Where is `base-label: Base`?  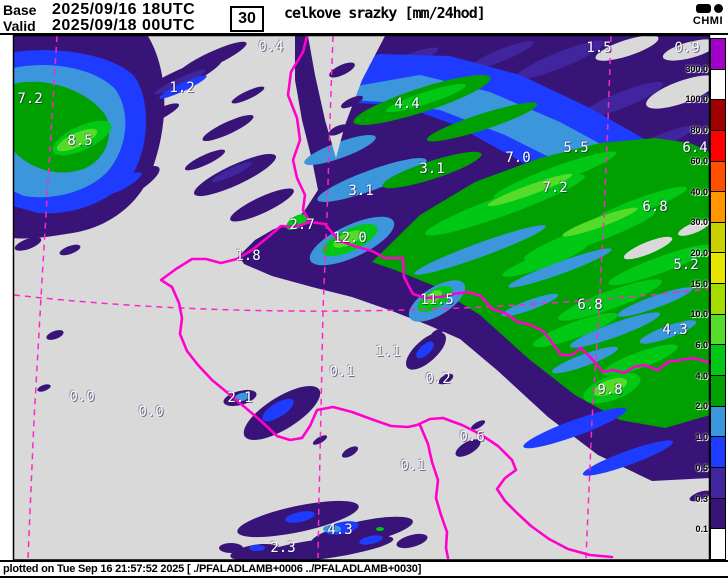
base-label: Base is located at coordinates (20, 10).